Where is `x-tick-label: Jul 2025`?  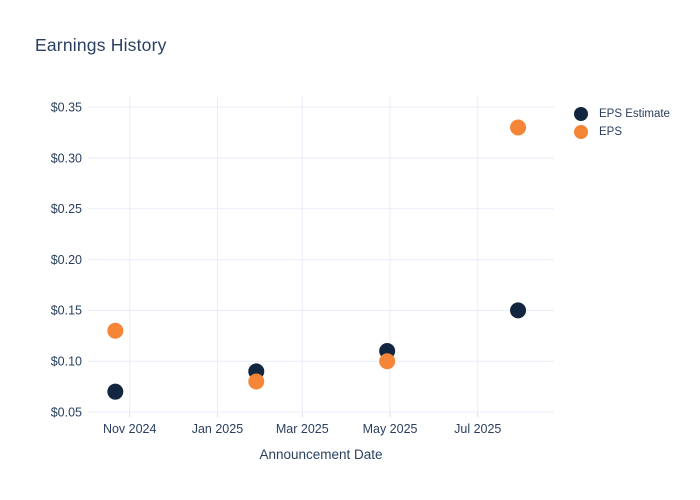 x-tick-label: Jul 2025 is located at coordinates (477, 429).